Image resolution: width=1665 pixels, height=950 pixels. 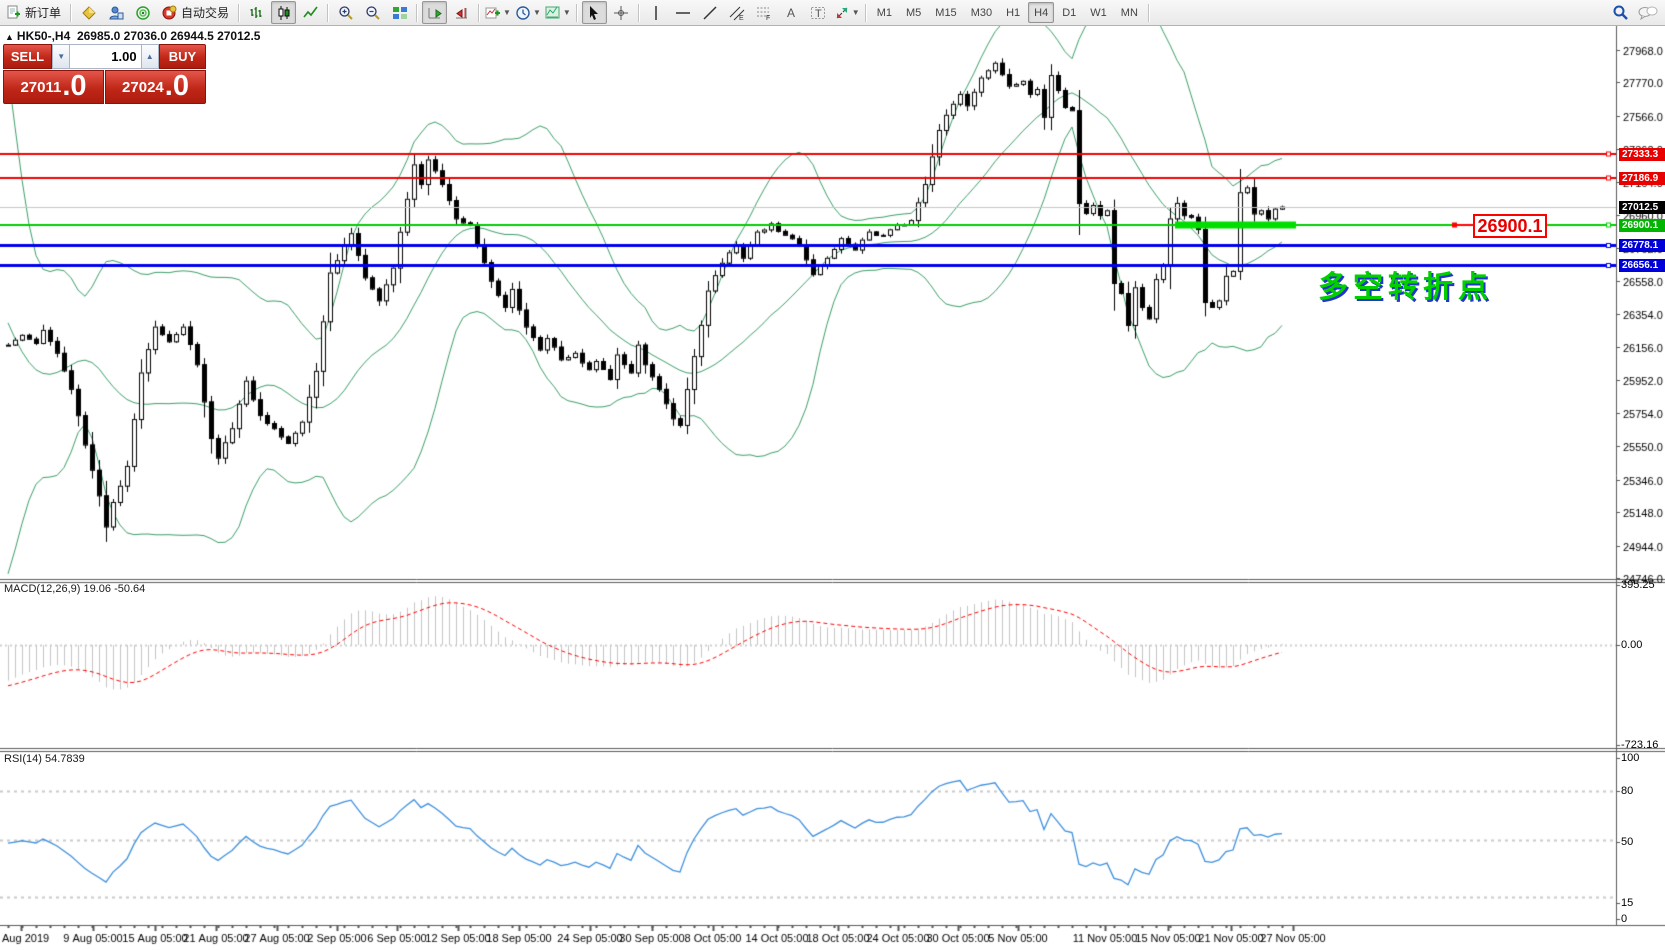 What do you see at coordinates (41, 87) in the screenshot?
I see `sell-price-main: 27011` at bounding box center [41, 87].